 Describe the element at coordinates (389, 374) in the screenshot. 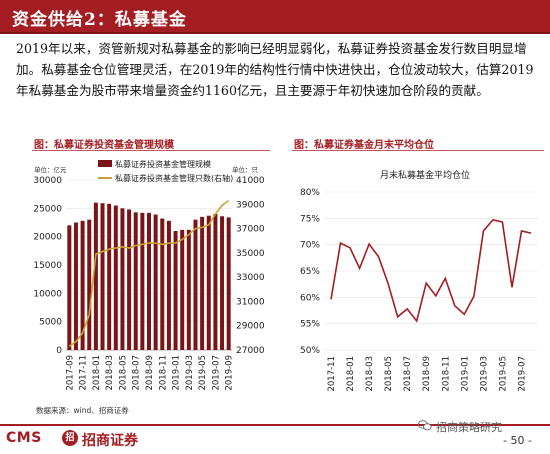

I see `right-x-tick-label: 2018-05` at that location.